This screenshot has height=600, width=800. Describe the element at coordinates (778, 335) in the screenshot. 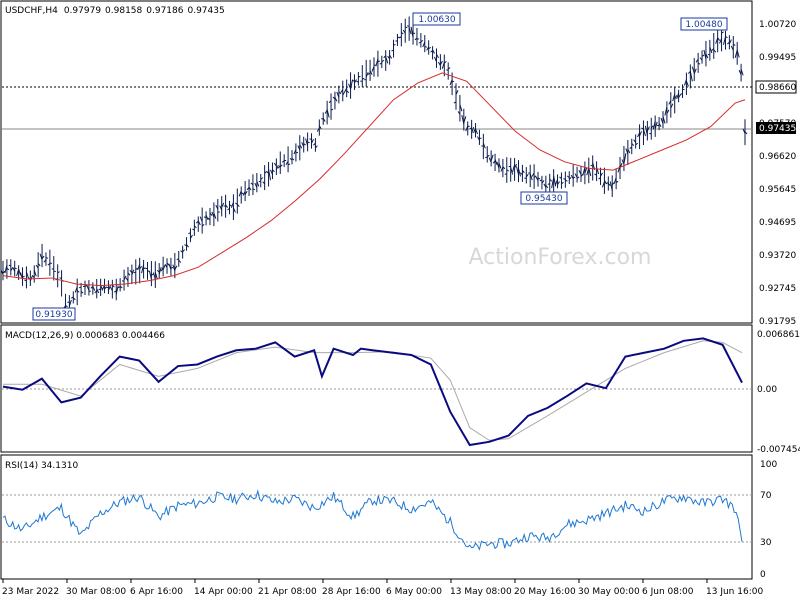

I see `svg-text: 0.006861` at that location.